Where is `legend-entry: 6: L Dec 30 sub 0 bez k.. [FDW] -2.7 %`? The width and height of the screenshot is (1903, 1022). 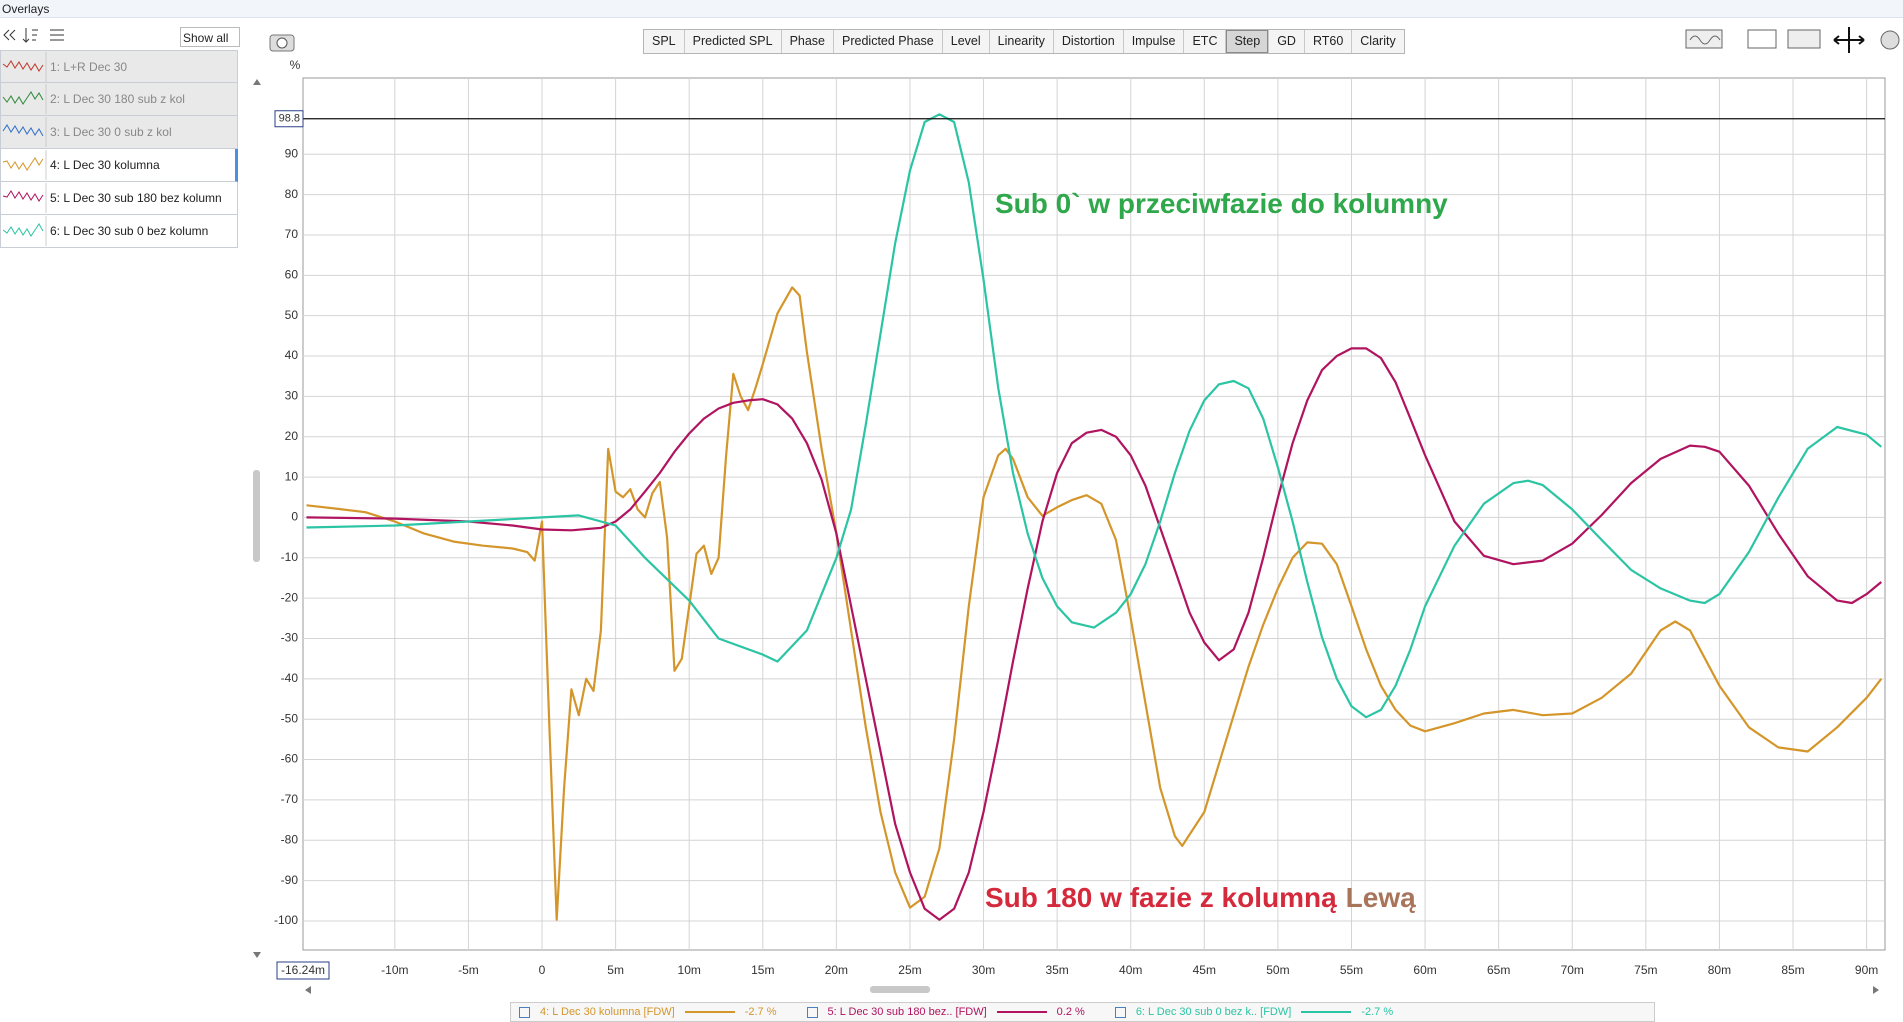
legend-entry: 6: L Dec 30 sub 0 bez k.. [FDW] -2.7 % is located at coordinates (1253, 1012).